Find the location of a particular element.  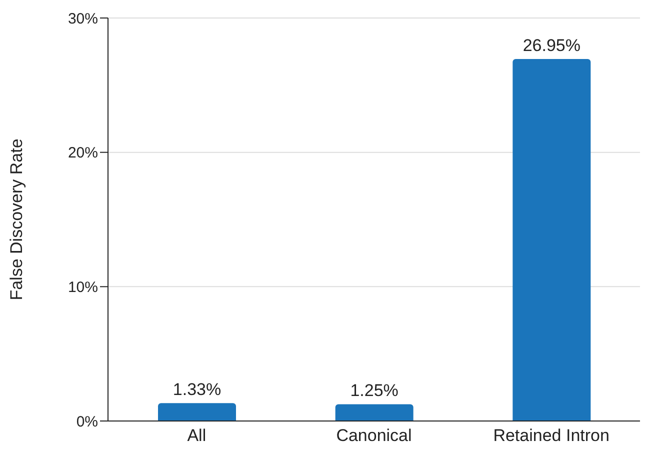

data-label: 1.33% is located at coordinates (197, 390).